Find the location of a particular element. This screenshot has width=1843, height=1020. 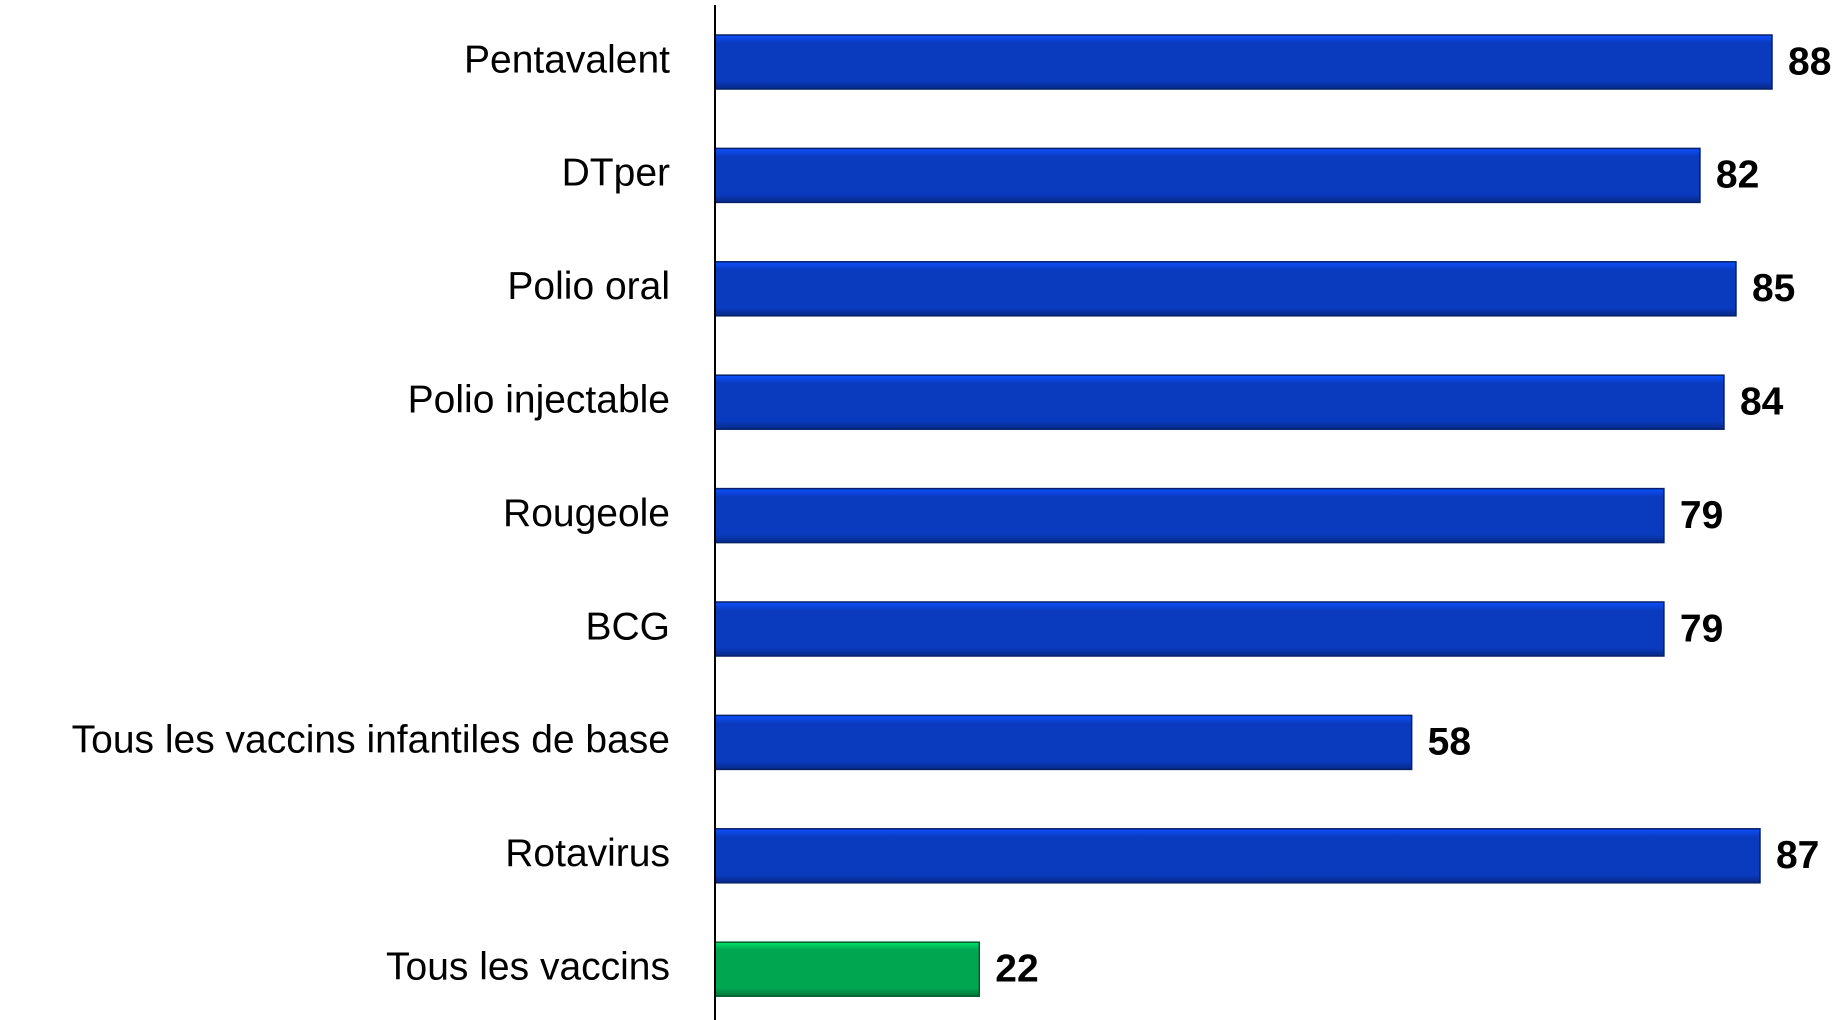

value-label: 85 is located at coordinates (1773, 288).